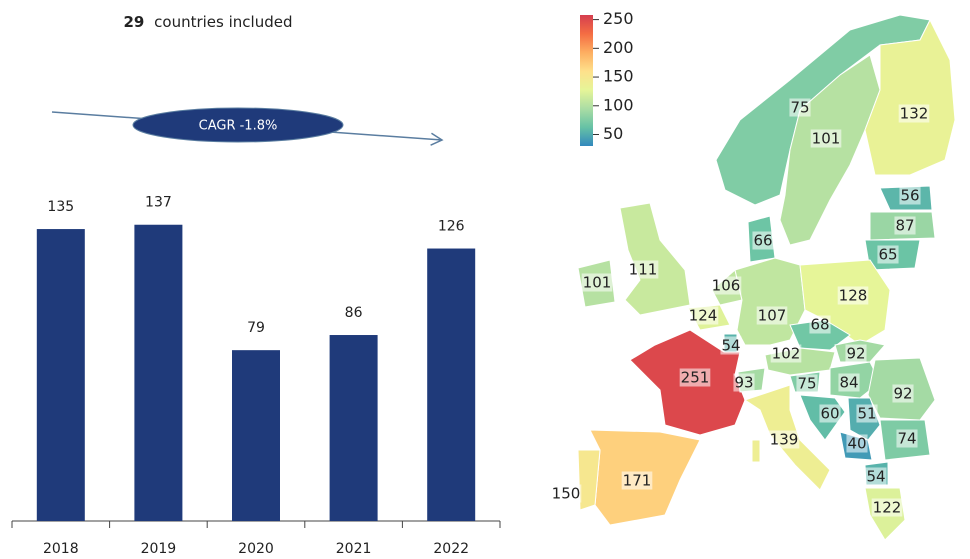  I want to click on country-value: 56, so click(909, 196).